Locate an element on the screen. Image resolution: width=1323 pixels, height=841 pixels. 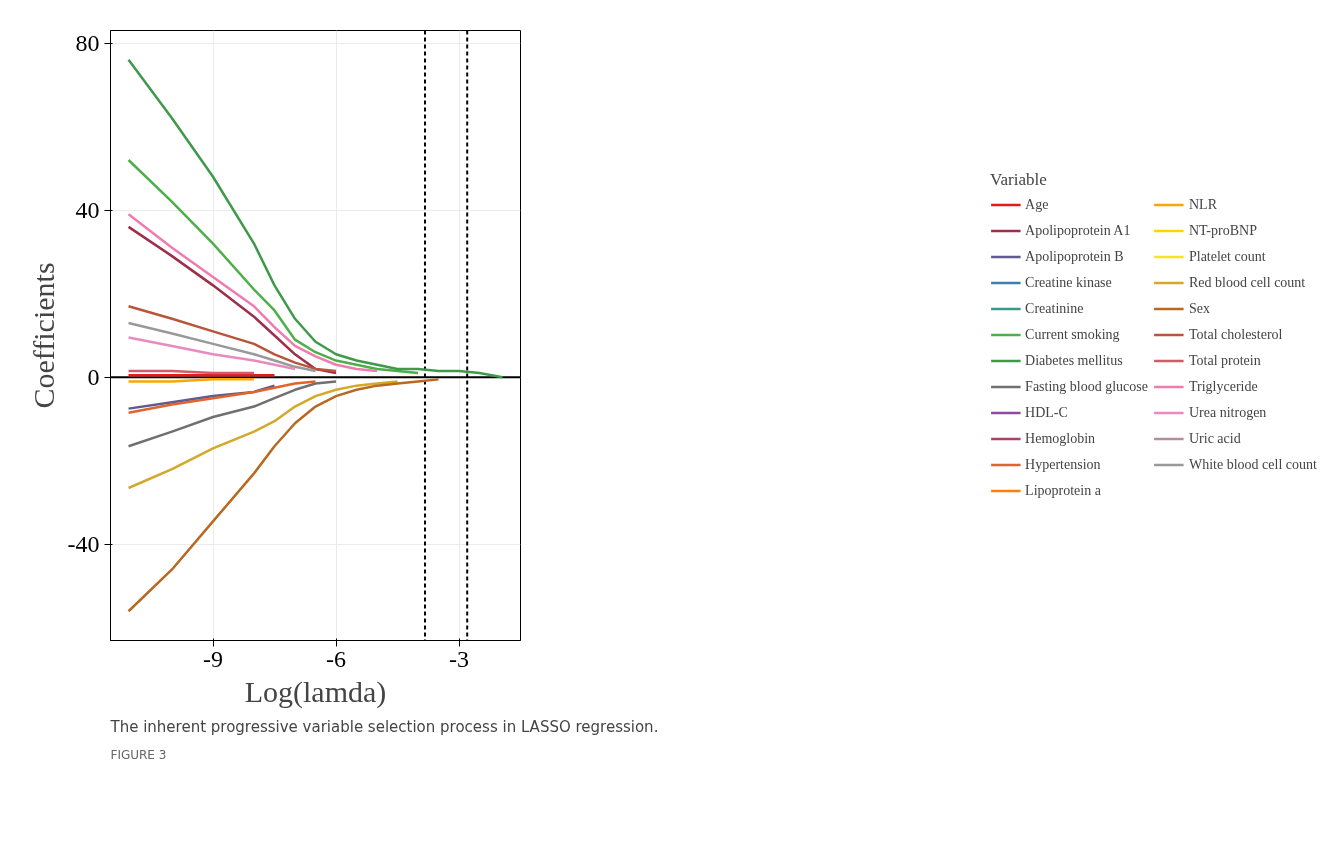
y-tick-label: 80 is located at coordinates (87, 42).